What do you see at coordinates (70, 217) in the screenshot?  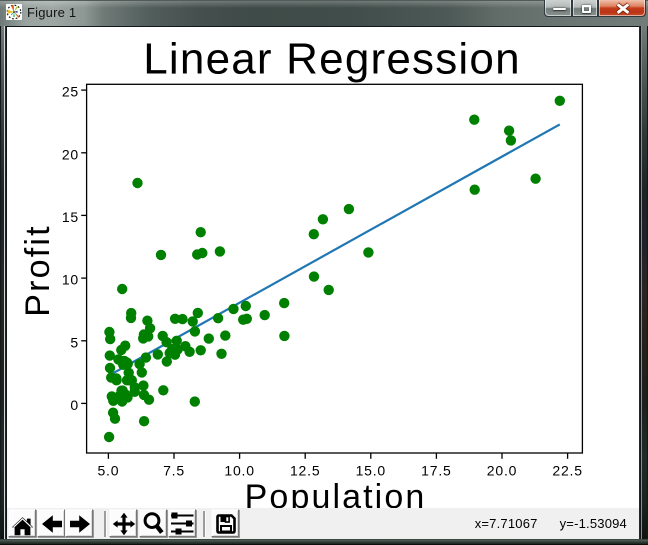 I see `svg-text: 15` at bounding box center [70, 217].